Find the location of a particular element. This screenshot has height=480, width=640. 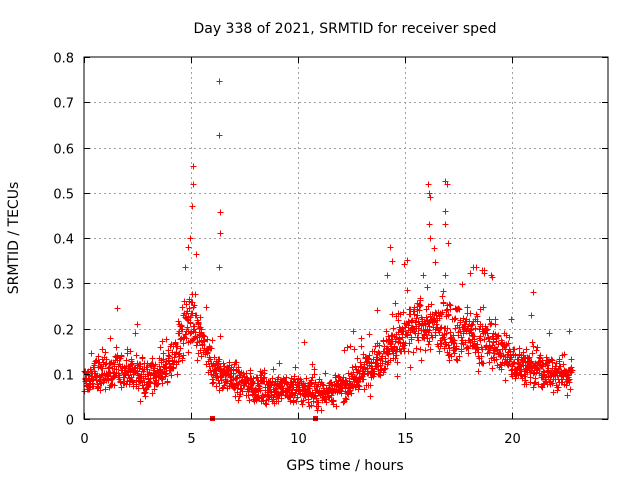

y-tick-label: 0.8 is located at coordinates (63, 59).